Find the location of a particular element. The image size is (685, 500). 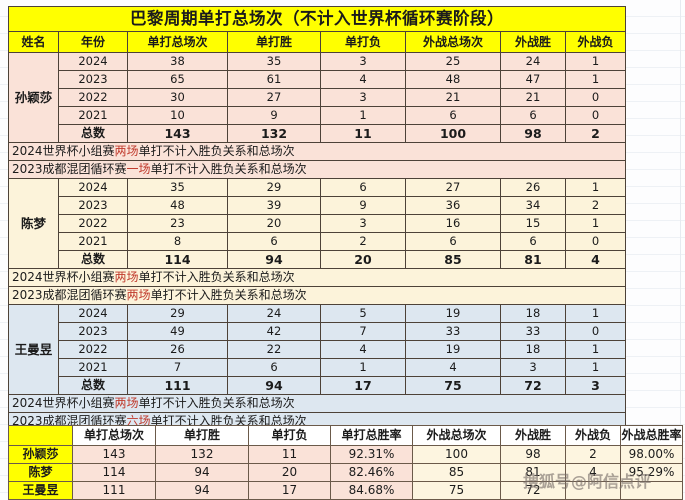

table-row: 2021 10 9 1 6 6 0 is located at coordinates (317, 115).